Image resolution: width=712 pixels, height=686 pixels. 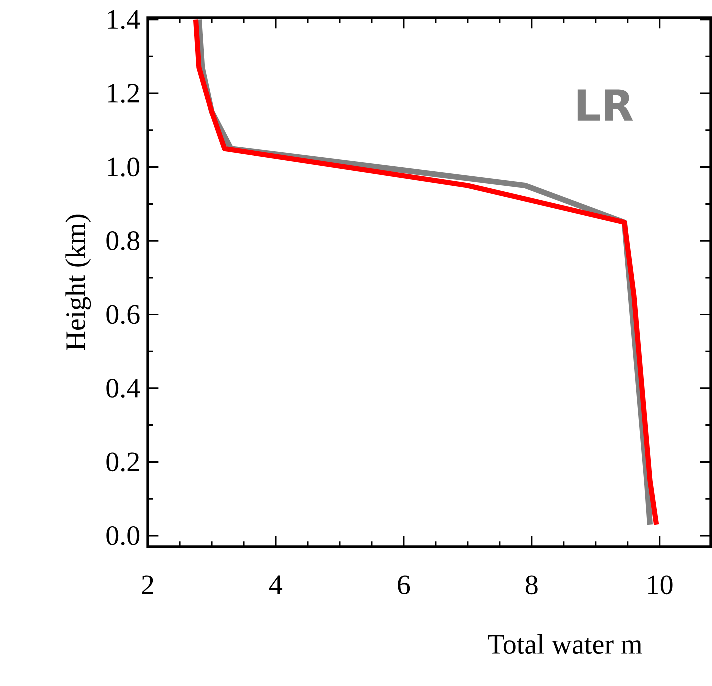 What do you see at coordinates (124, 20) in the screenshot?
I see `y-tick-label: 1.4` at bounding box center [124, 20].